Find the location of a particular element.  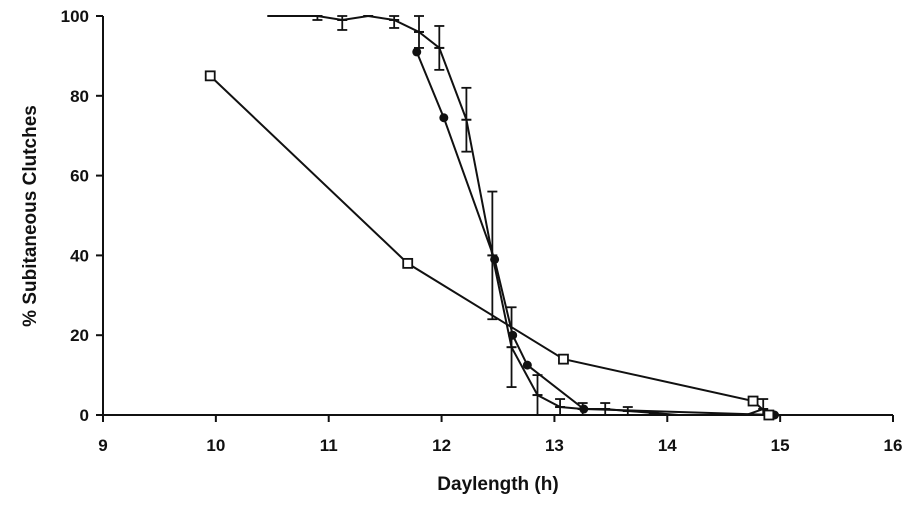

y-tick-label: 40 is located at coordinates (79, 255).